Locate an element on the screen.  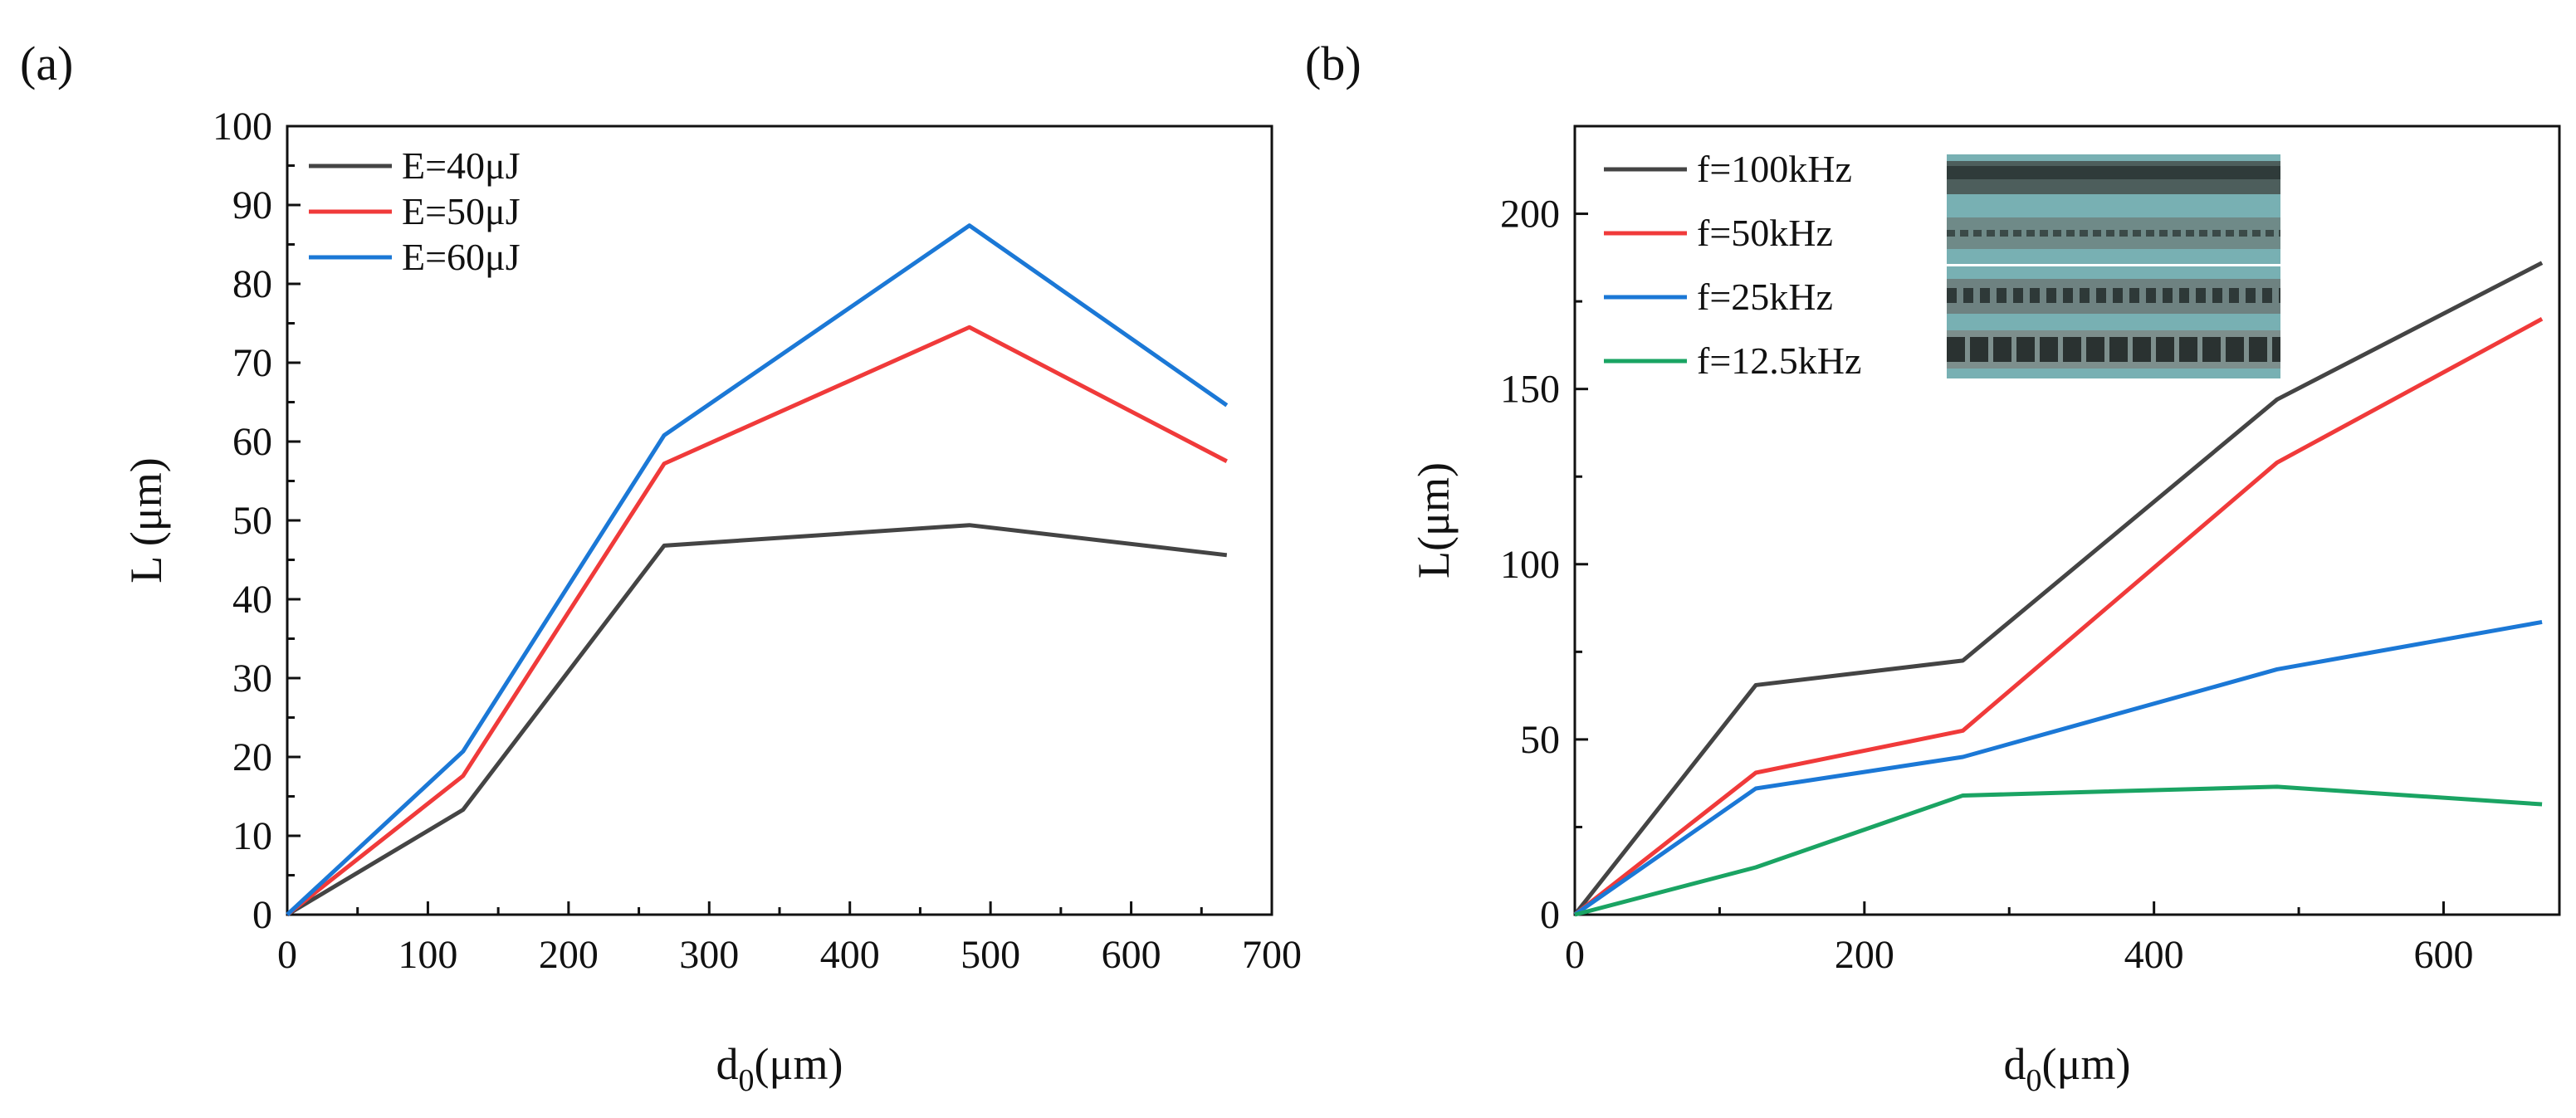
y-tick-label: 30 is located at coordinates (252, 679).